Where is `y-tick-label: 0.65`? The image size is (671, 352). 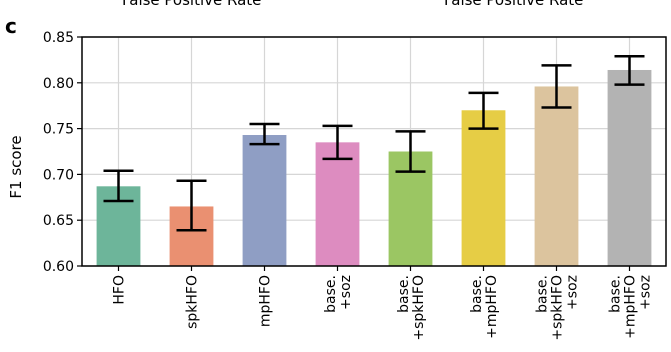 y-tick-label: 0.65 is located at coordinates (58, 221).